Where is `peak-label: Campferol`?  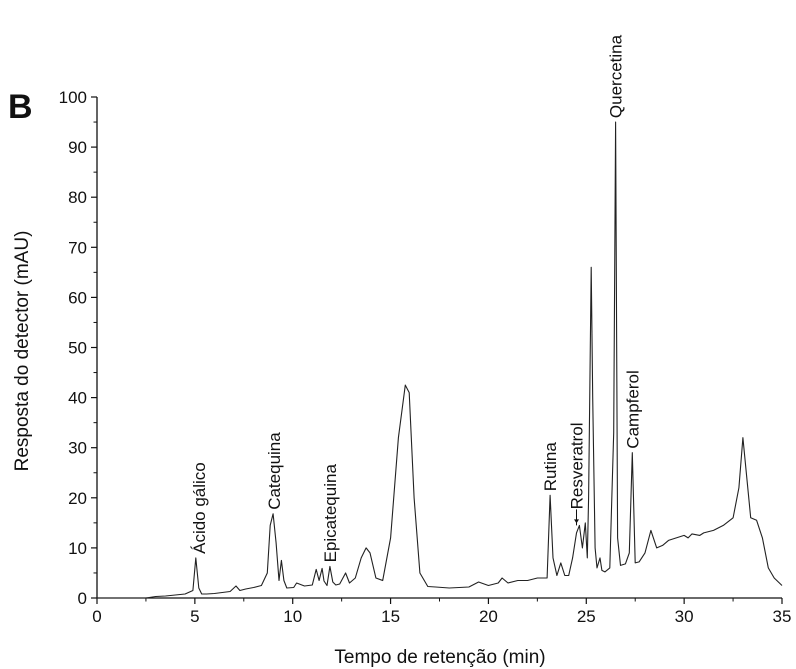 peak-label: Campferol is located at coordinates (632, 409).